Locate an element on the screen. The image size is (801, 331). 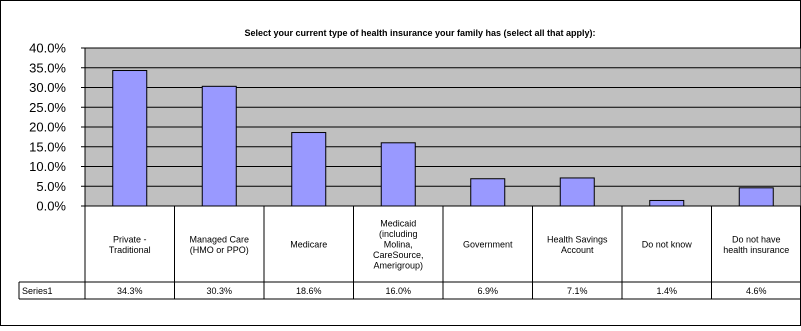
data-value-label: 30.3% is located at coordinates (219, 291).